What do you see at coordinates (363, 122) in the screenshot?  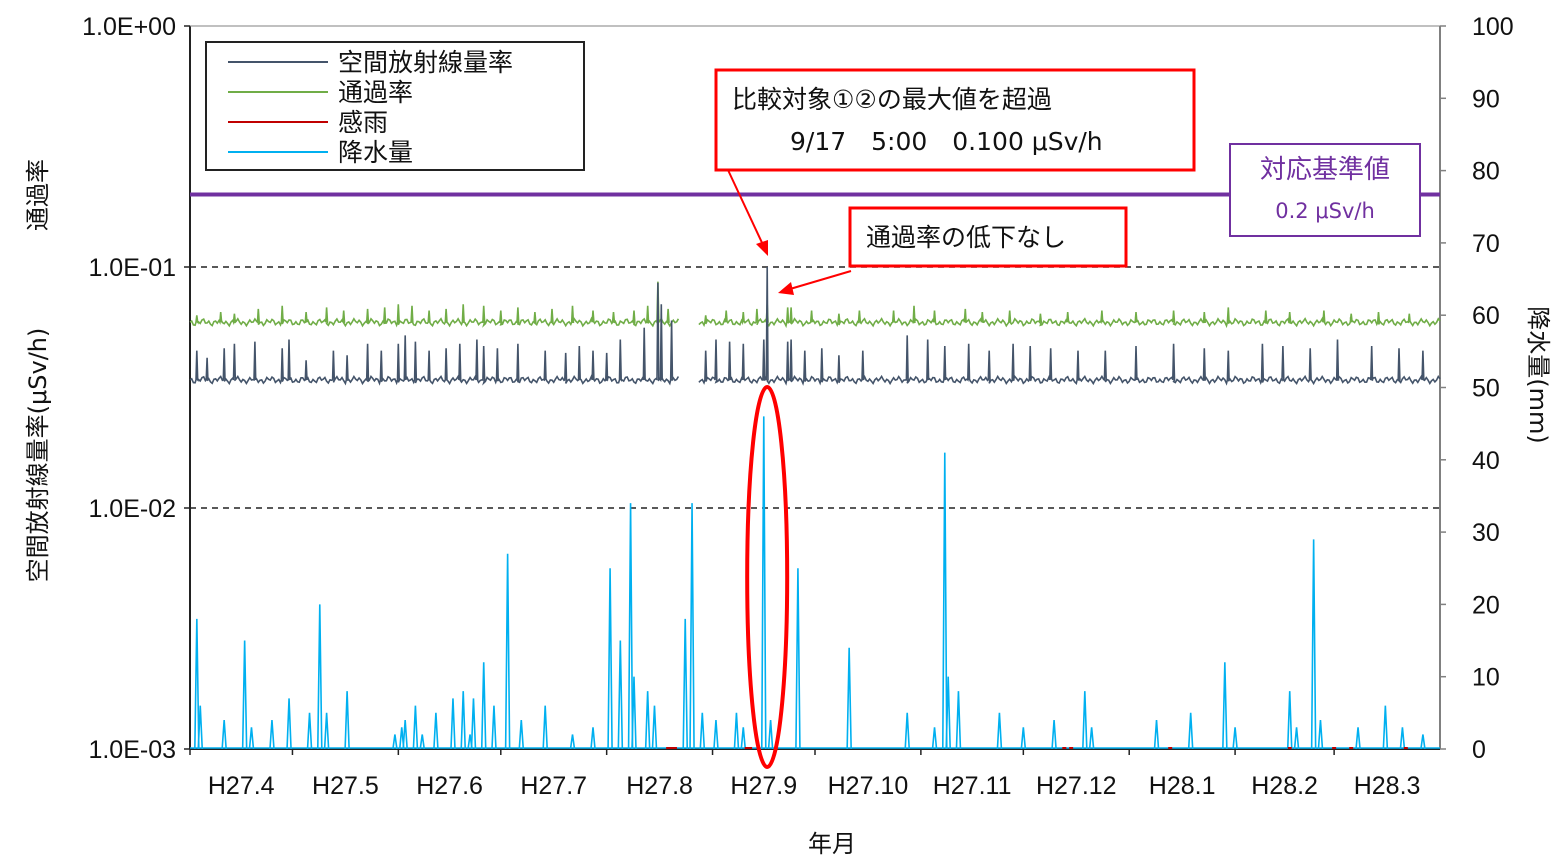 I see `legend-label-rain: 感雨` at bounding box center [363, 122].